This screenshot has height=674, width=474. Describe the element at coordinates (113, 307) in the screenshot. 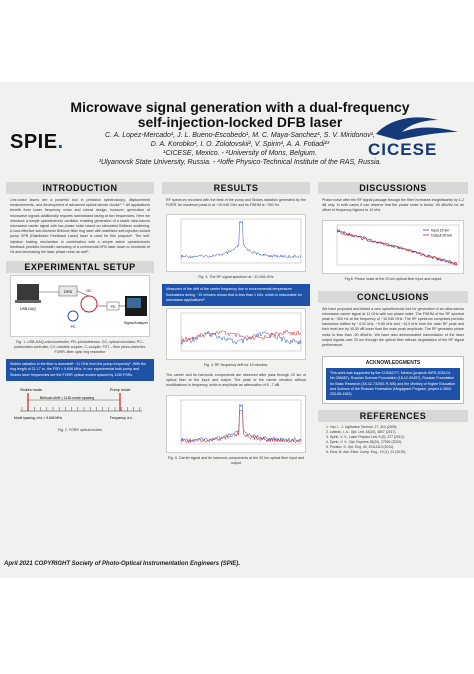

I see `svg-text: PD` at that location.